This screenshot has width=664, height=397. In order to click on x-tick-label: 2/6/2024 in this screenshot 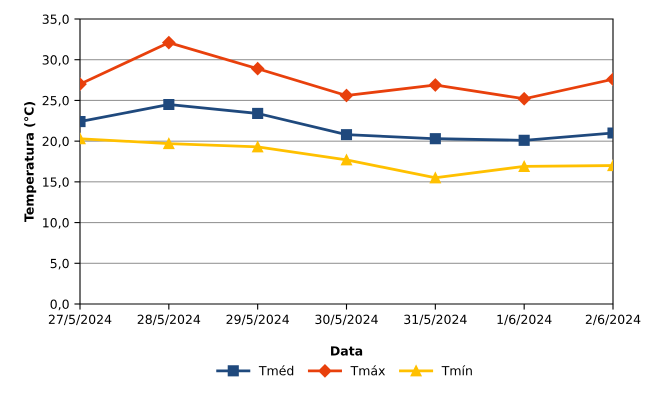, I will do `click(613, 320)`.